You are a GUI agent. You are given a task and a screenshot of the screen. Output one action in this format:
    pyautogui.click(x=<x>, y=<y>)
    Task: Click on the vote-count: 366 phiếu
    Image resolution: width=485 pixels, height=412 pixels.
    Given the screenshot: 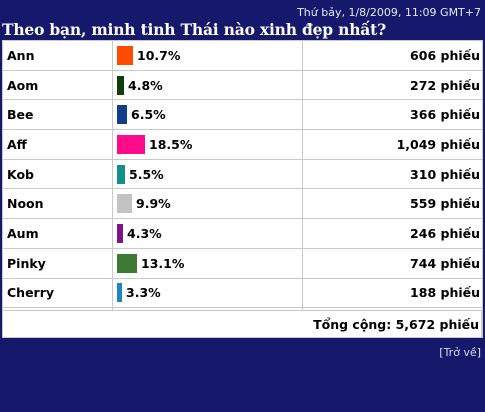 What is the action you would take?
    pyautogui.click(x=392, y=115)
    